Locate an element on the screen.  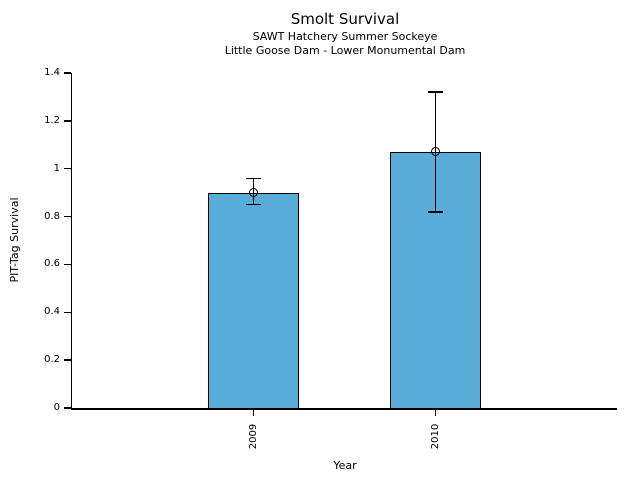
error-bar-cap-top-2010 is located at coordinates (435, 92).